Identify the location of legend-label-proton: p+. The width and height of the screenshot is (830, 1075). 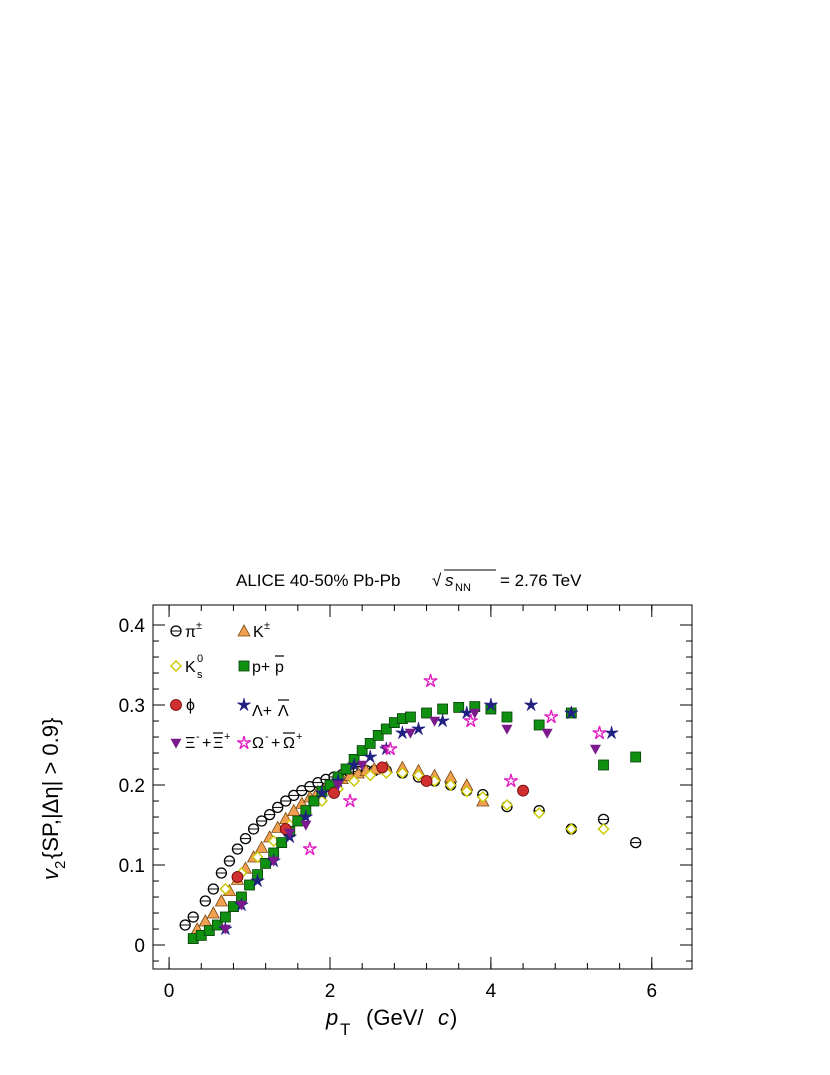
(261, 667).